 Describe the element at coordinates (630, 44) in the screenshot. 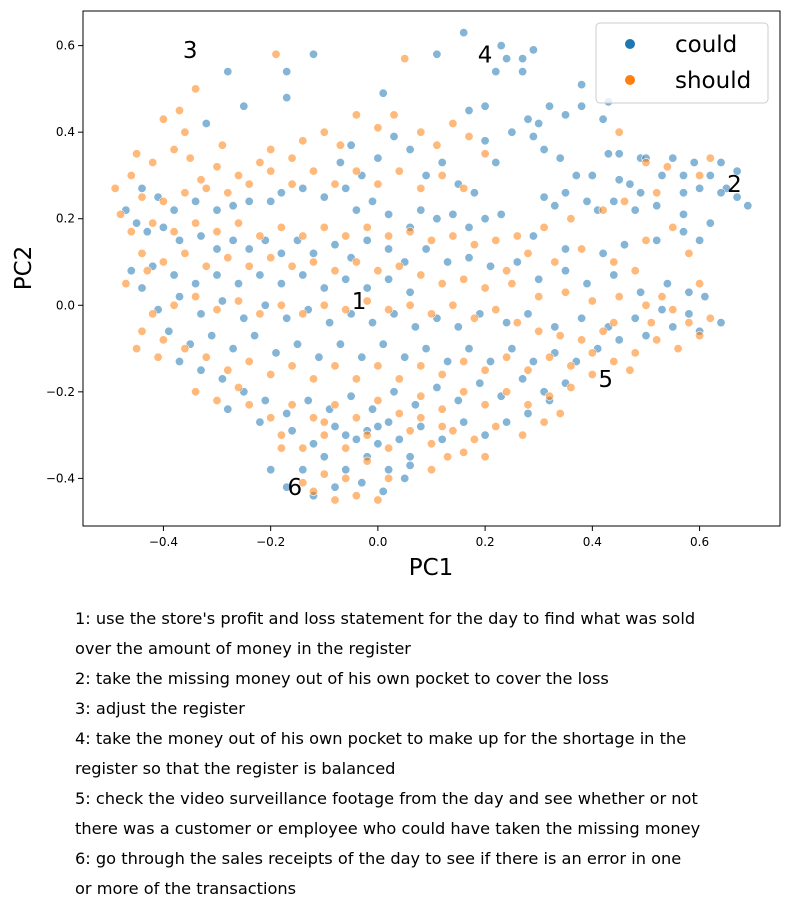

I see `legend-marker-could` at that location.